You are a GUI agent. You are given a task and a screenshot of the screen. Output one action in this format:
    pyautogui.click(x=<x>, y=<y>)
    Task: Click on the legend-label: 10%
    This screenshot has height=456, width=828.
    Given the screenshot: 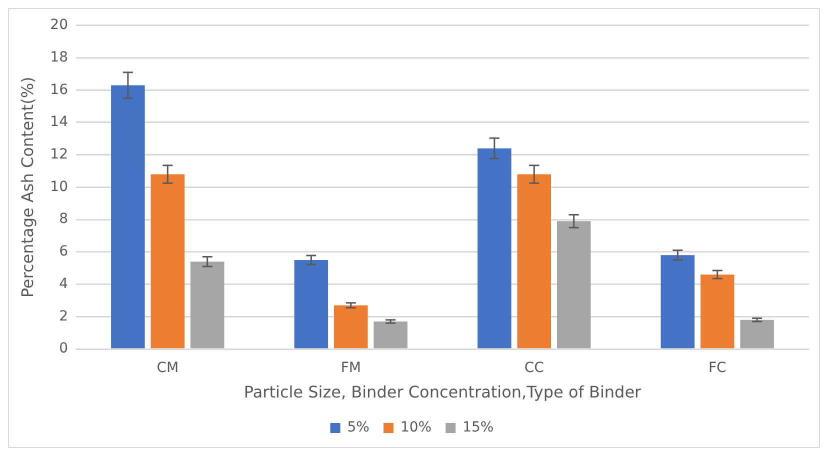 What is the action you would take?
    pyautogui.click(x=416, y=428)
    